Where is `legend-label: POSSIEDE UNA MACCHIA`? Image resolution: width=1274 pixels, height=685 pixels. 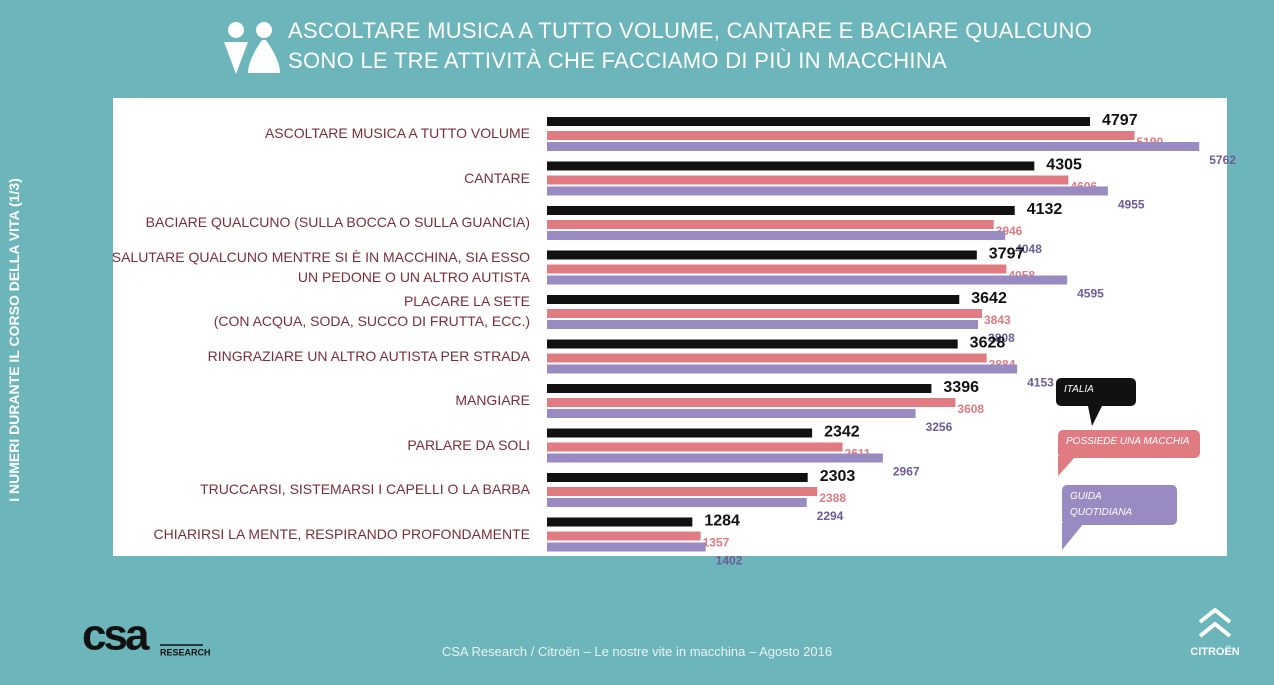
legend-label: POSSIEDE UNA MACCHIA is located at coordinates (1128, 441).